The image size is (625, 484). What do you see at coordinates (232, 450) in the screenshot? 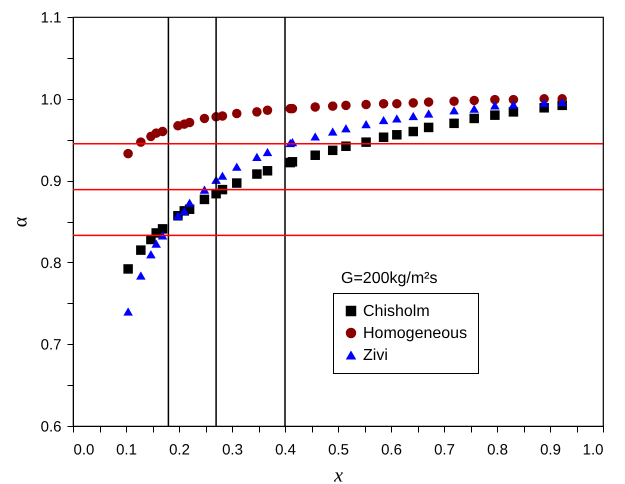
I see `x-tick-label: 0.3` at bounding box center [232, 450].